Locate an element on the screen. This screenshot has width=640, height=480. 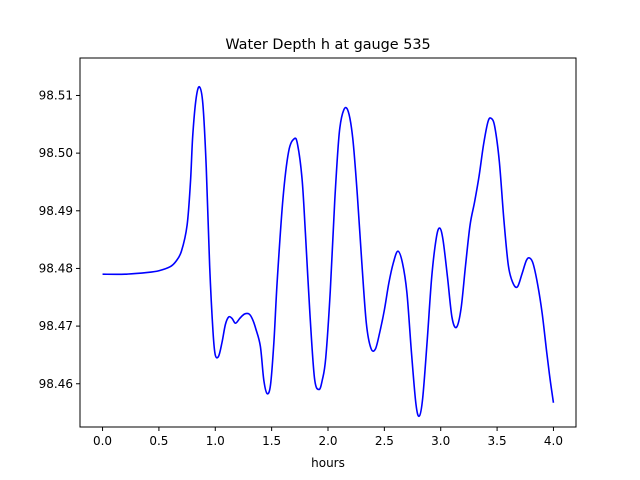
y-tick-label: 98.47 is located at coordinates (56, 326).